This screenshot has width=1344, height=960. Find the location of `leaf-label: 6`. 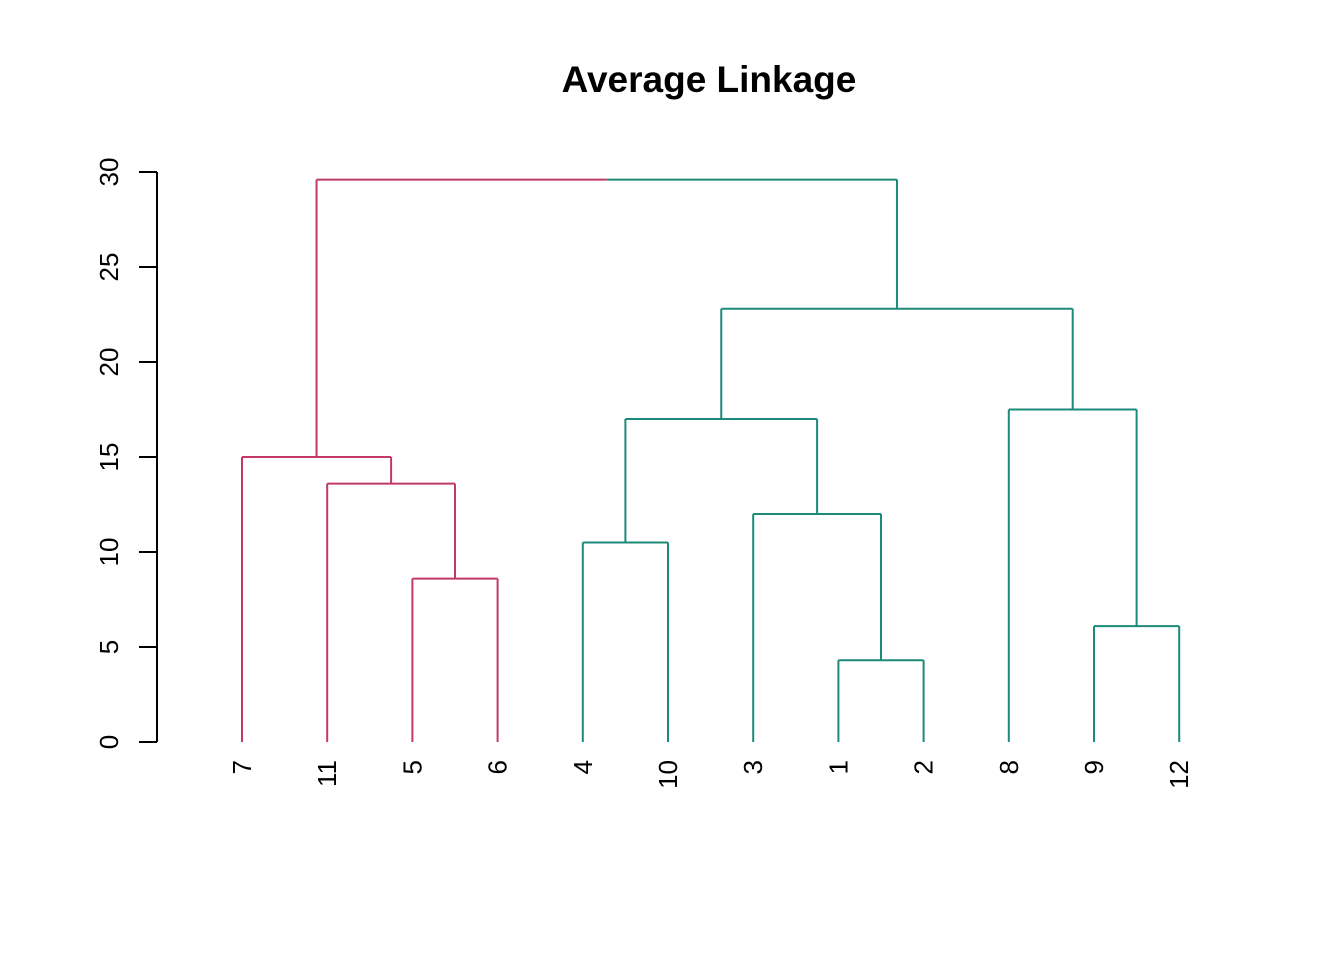

leaf-label: 6 is located at coordinates (498, 767).